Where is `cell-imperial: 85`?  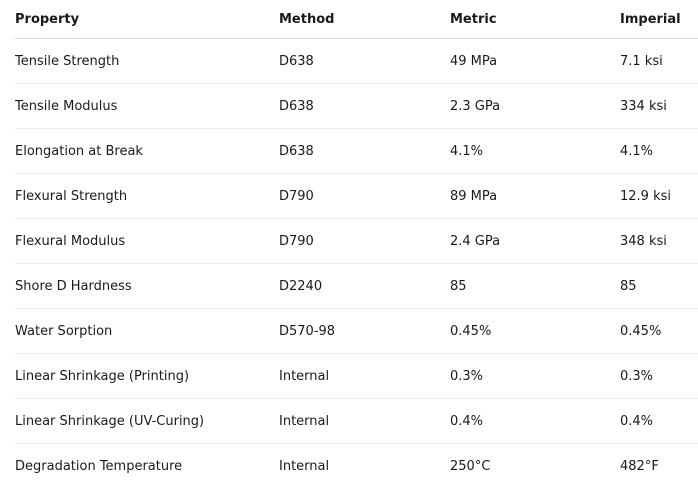
cell-imperial: 85 is located at coordinates (659, 286).